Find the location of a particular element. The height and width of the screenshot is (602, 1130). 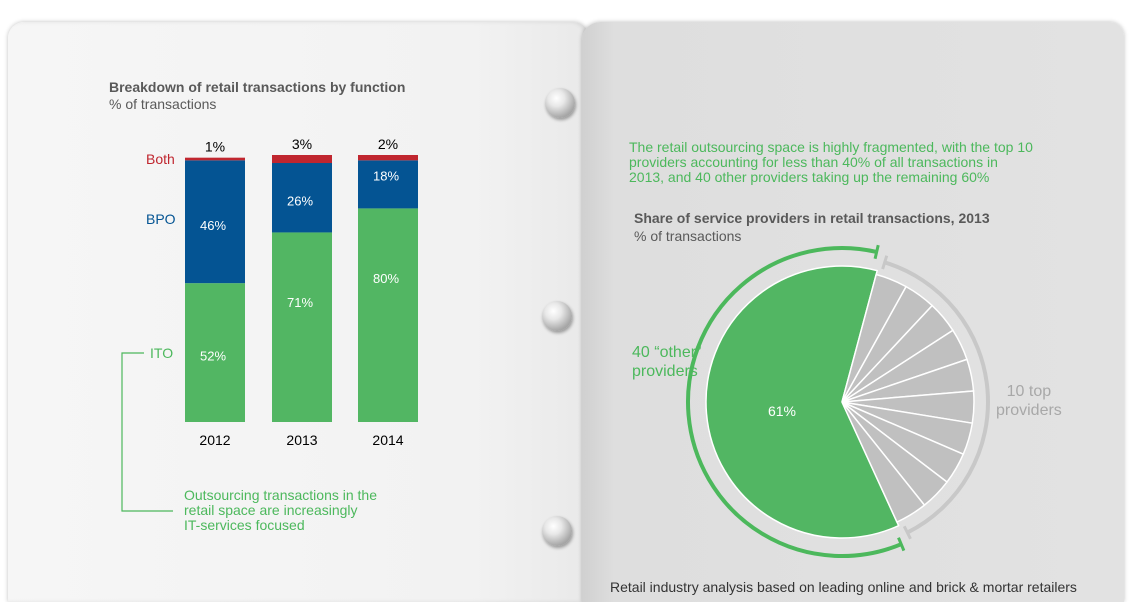

data-label-bpo-2014: 18% is located at coordinates (386, 175).